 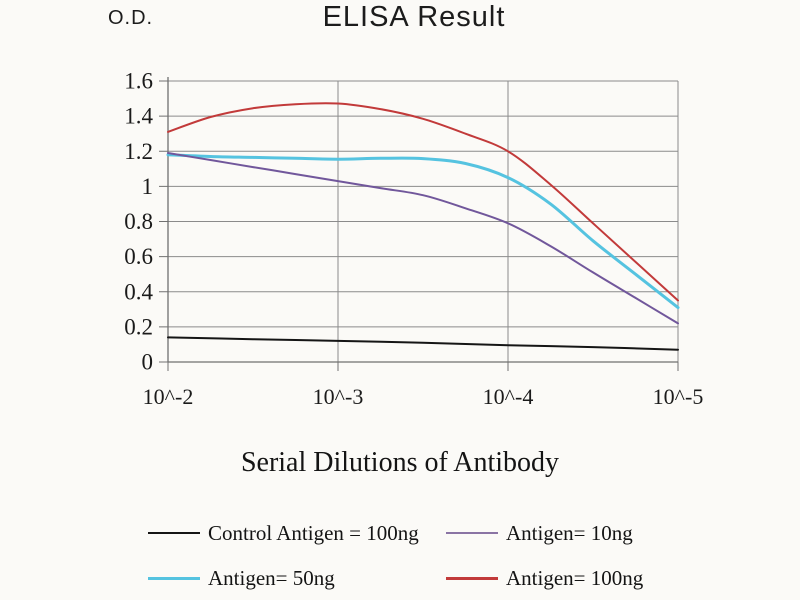 What do you see at coordinates (678, 396) in the screenshot?
I see `x-tick-label: 10^-5` at bounding box center [678, 396].